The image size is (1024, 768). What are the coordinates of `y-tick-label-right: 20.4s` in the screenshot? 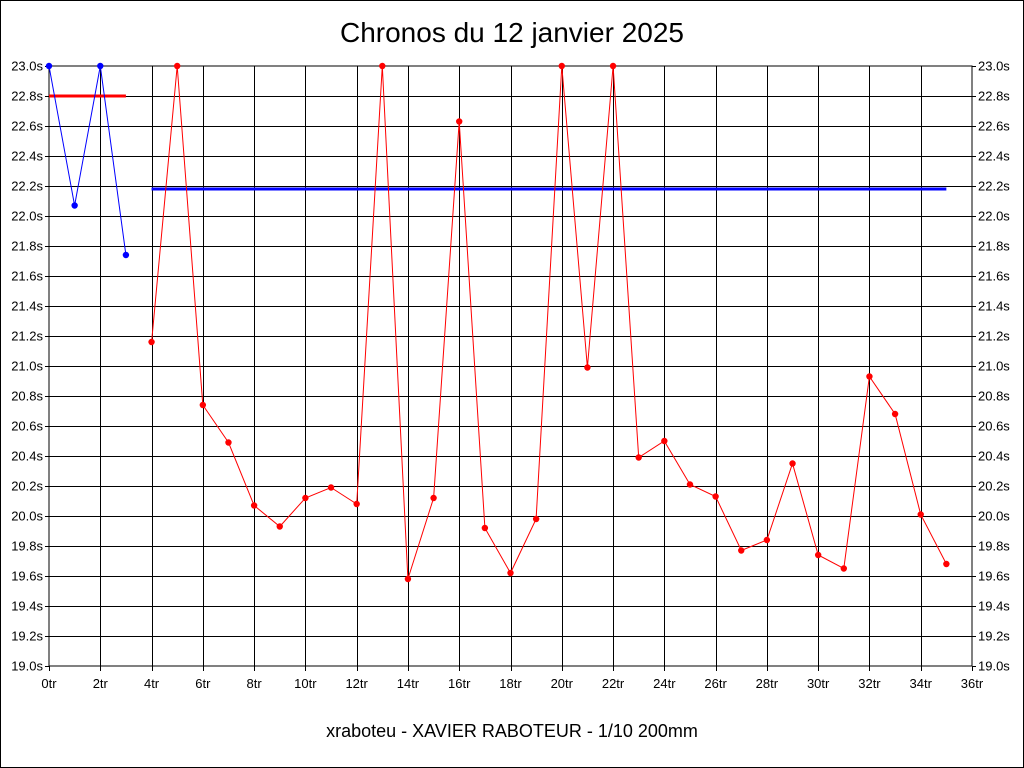 It's located at (994, 456).